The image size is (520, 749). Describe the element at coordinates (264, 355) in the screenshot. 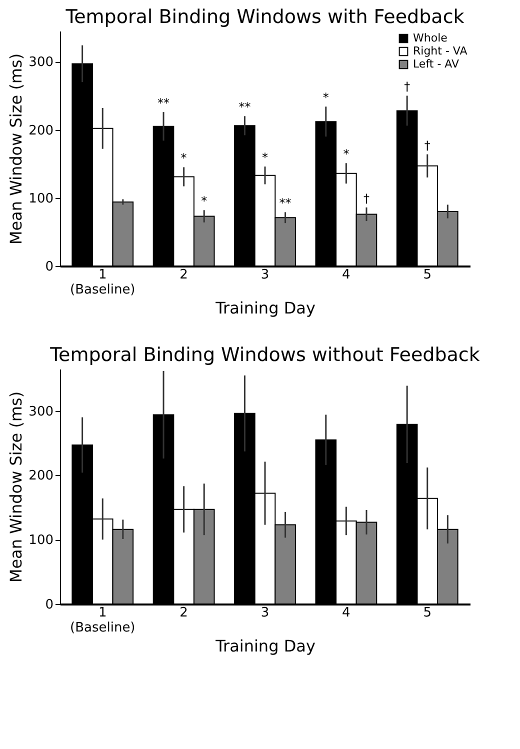

I see `chart-title: Temporal Binding Windows without Feedback` at that location.